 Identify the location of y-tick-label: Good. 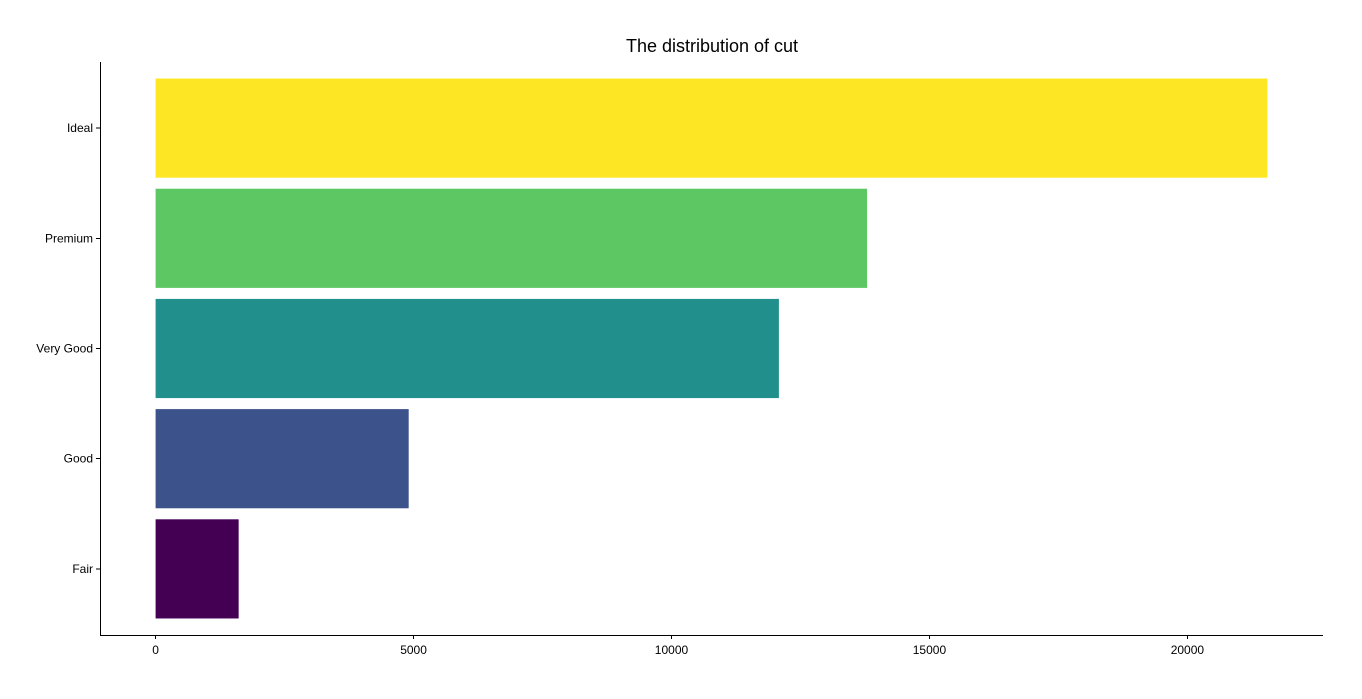
(78, 459).